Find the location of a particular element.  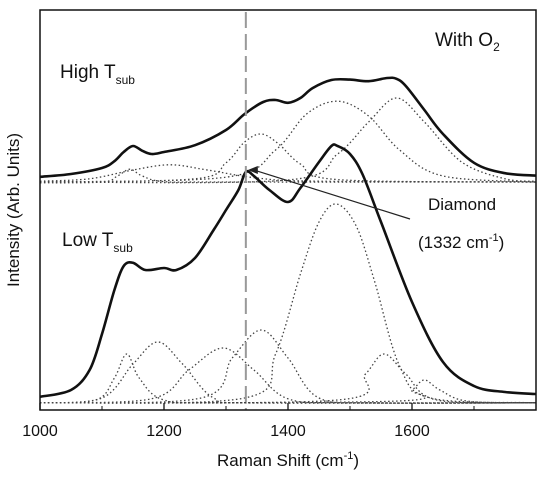

x-tick-label-1000: 1000 is located at coordinates (40, 431).